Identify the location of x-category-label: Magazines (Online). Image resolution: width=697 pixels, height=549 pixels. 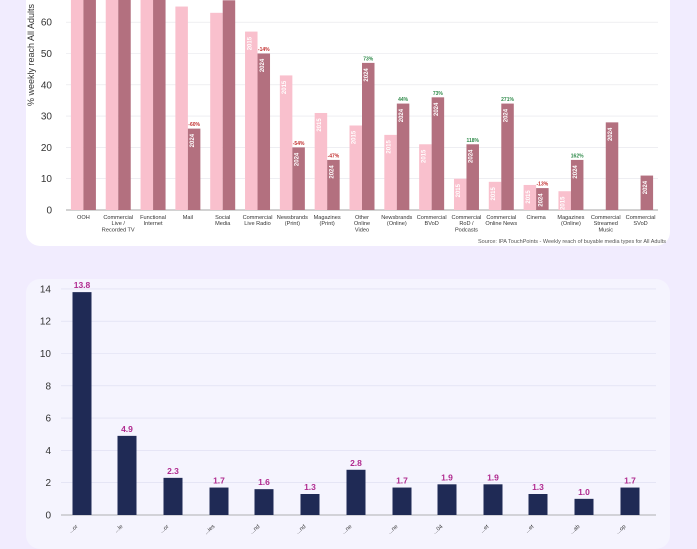
(570, 221).